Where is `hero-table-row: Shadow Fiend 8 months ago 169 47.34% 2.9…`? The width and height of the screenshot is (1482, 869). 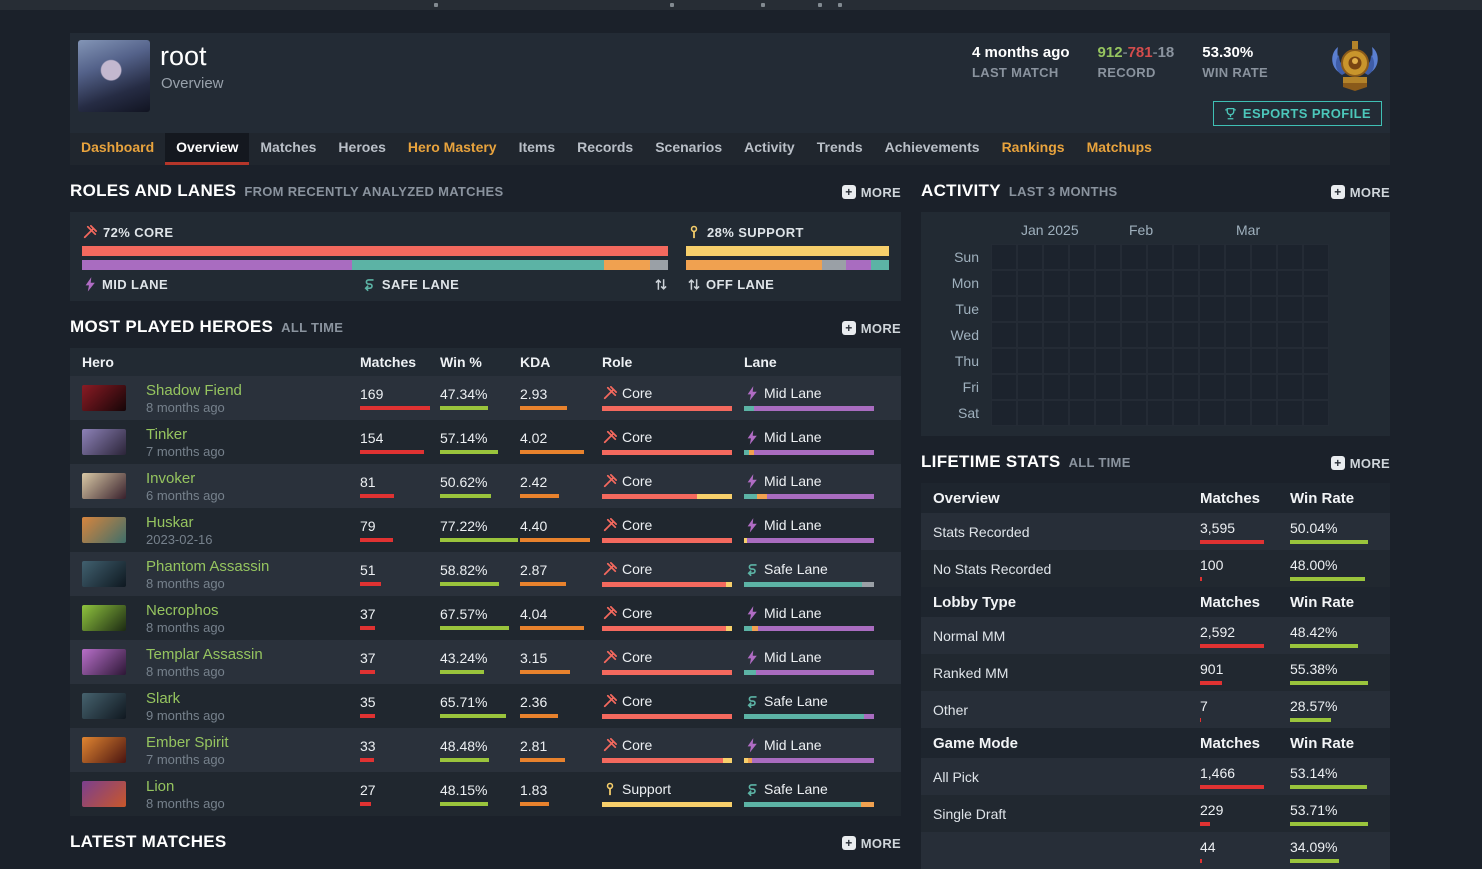 hero-table-row: Shadow Fiend 8 months ago 169 47.34% 2.9… is located at coordinates (485, 398).